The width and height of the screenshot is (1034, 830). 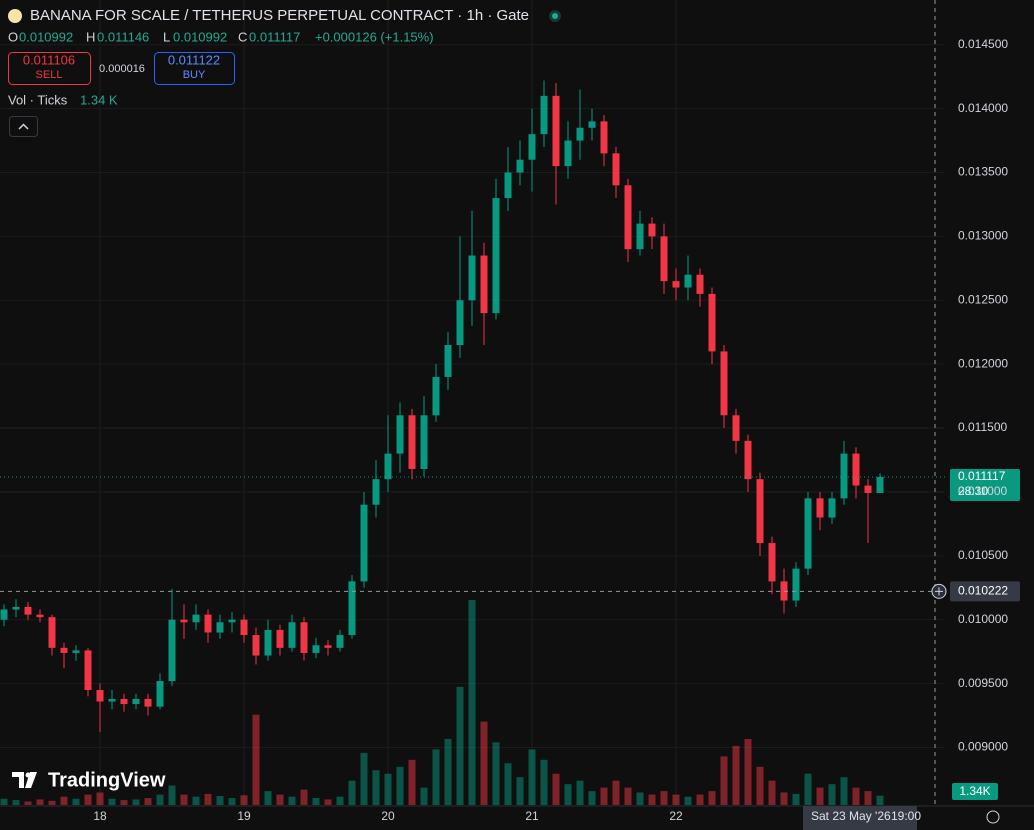 I want to click on crosshair-label: 0.010222, so click(x=983, y=591).